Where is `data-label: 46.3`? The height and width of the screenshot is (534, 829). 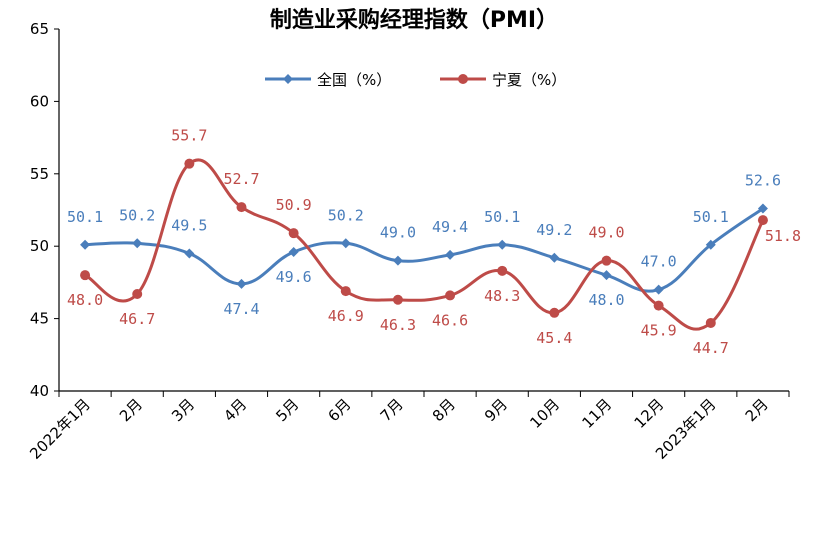
data-label: 46.3 is located at coordinates (398, 325).